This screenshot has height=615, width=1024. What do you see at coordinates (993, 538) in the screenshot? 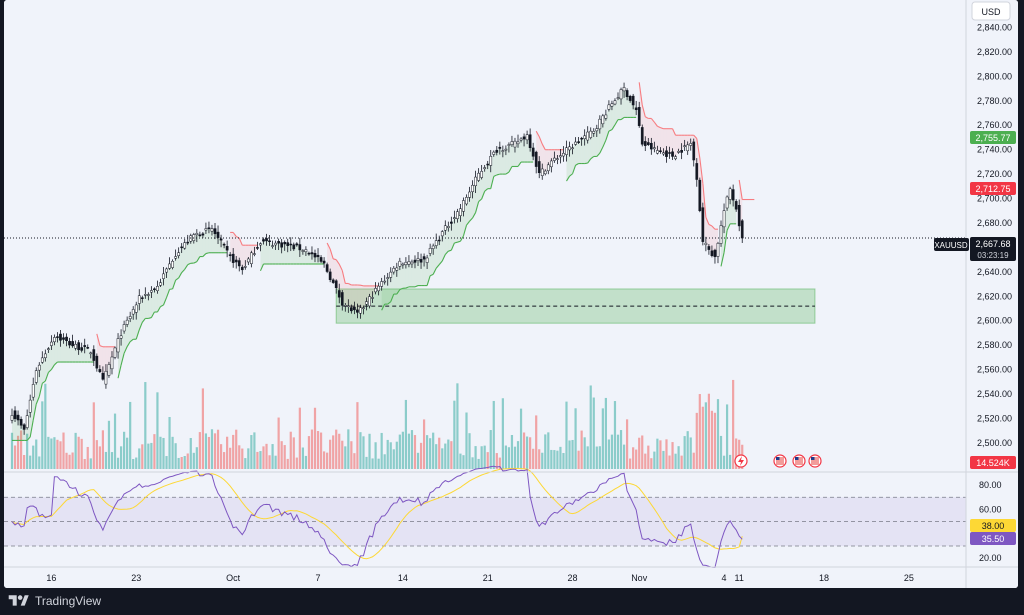
I see `rsi-value-badge: 35.50` at bounding box center [993, 538].